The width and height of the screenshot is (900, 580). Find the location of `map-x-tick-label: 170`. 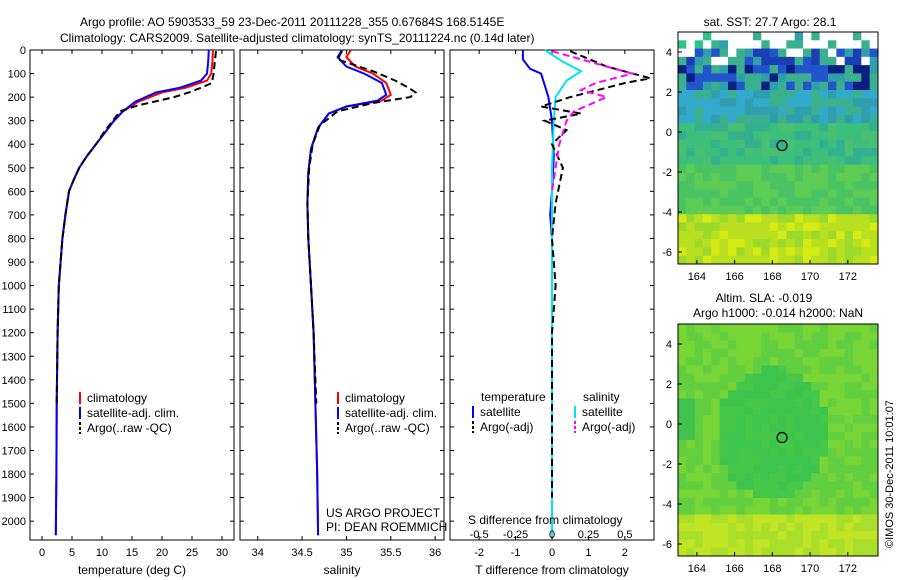

map-x-tick-label: 170 is located at coordinates (810, 277).